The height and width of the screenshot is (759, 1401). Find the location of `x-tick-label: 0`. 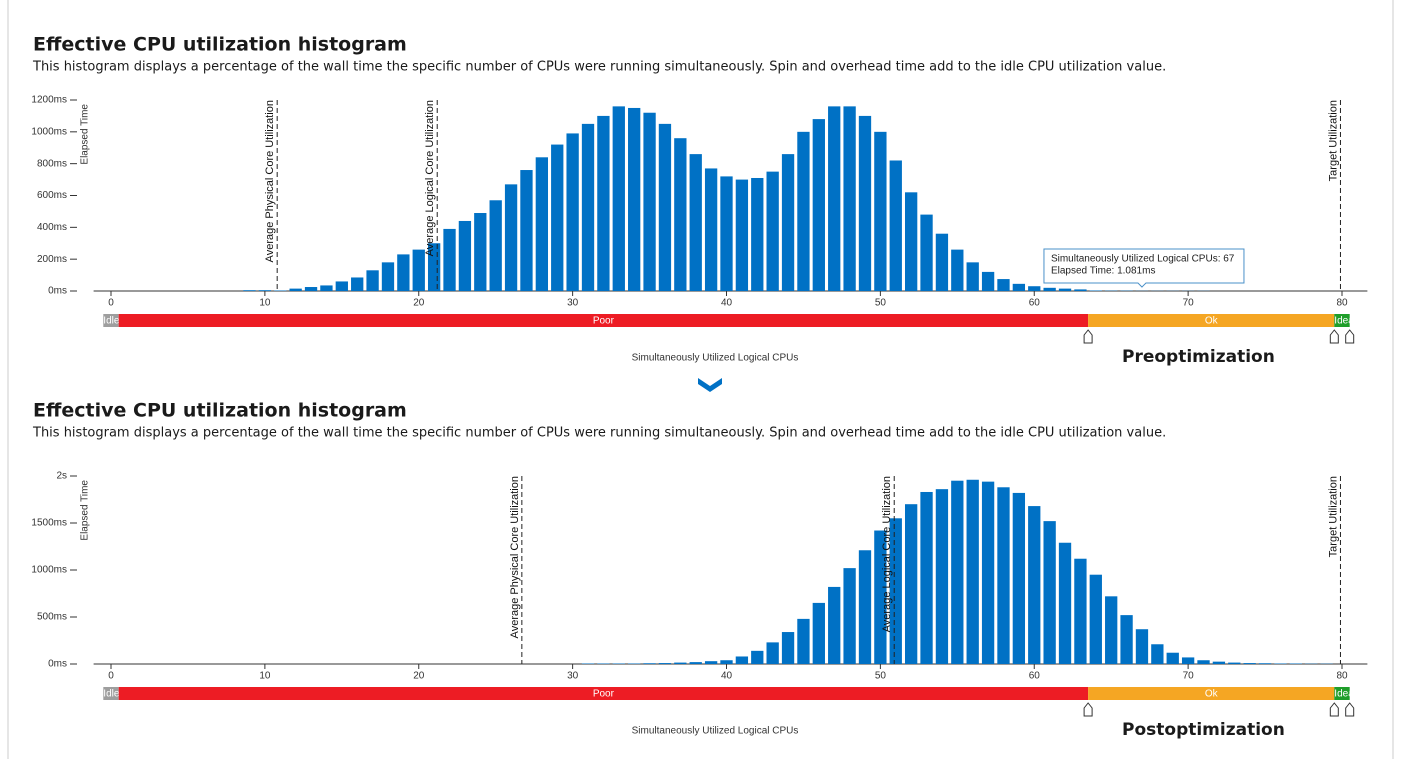

x-tick-label: 0 is located at coordinates (111, 303).